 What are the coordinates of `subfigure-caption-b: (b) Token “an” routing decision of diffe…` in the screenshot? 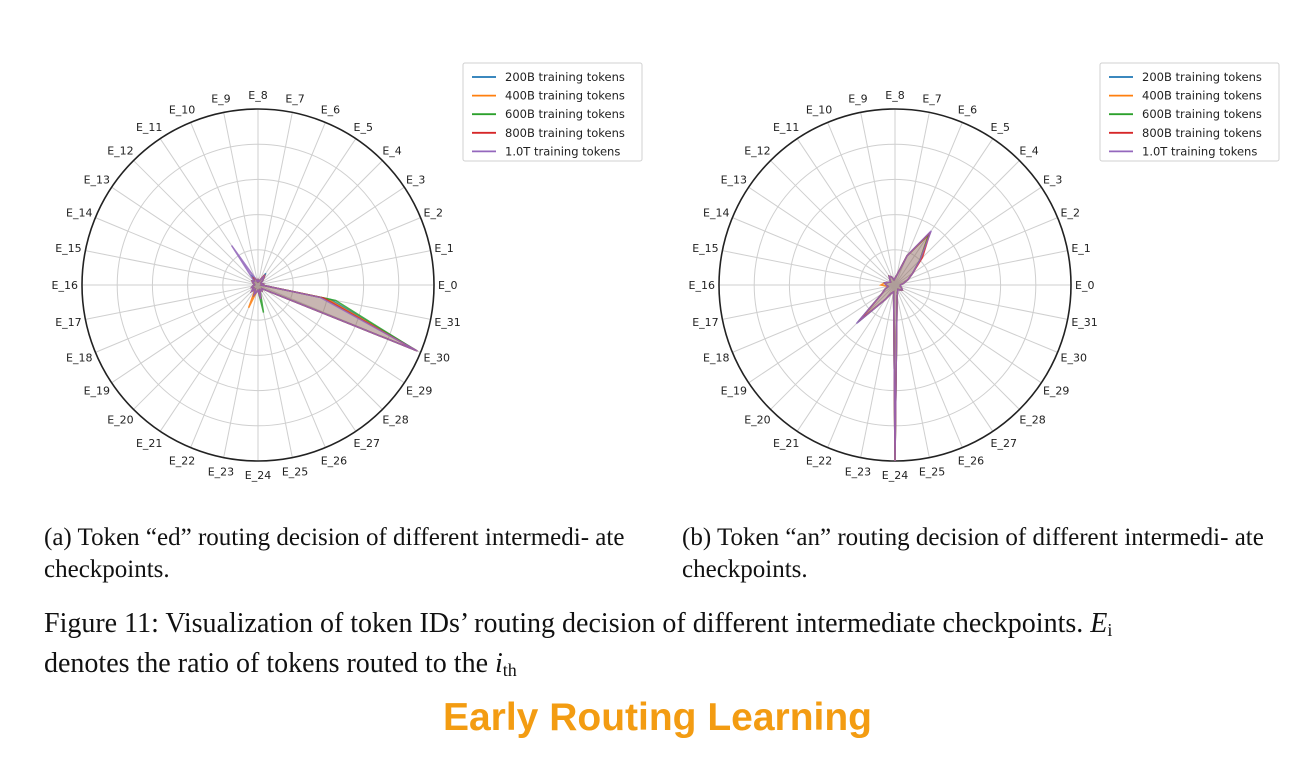 It's located at (973, 553).